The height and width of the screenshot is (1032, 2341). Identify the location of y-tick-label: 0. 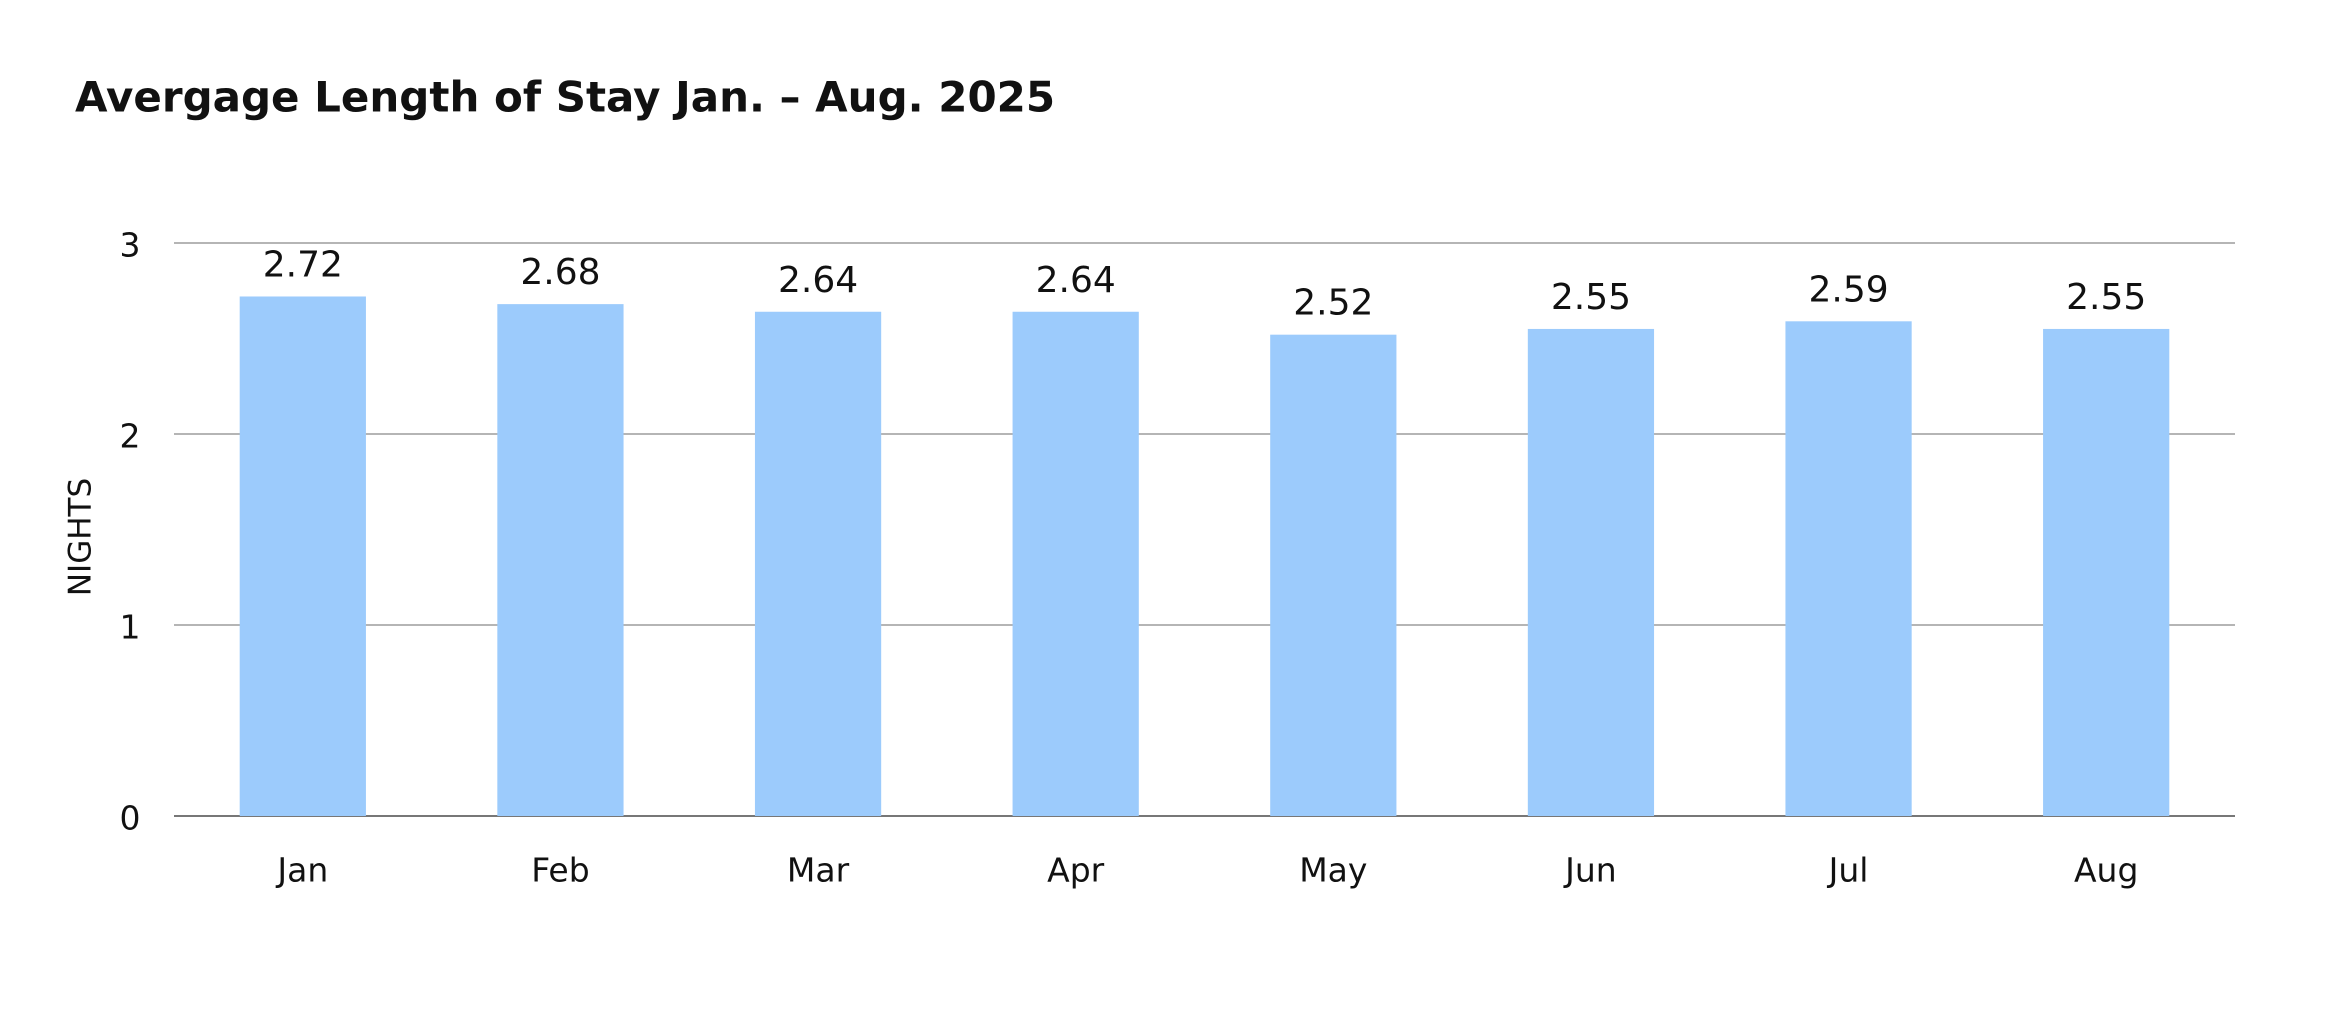
(130, 818).